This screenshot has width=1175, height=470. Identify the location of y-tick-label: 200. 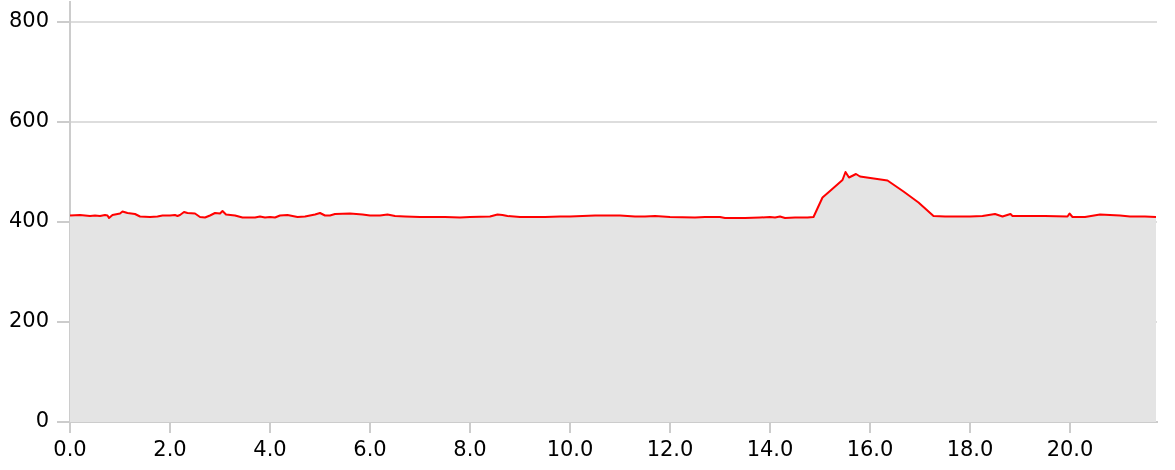
(28, 320).